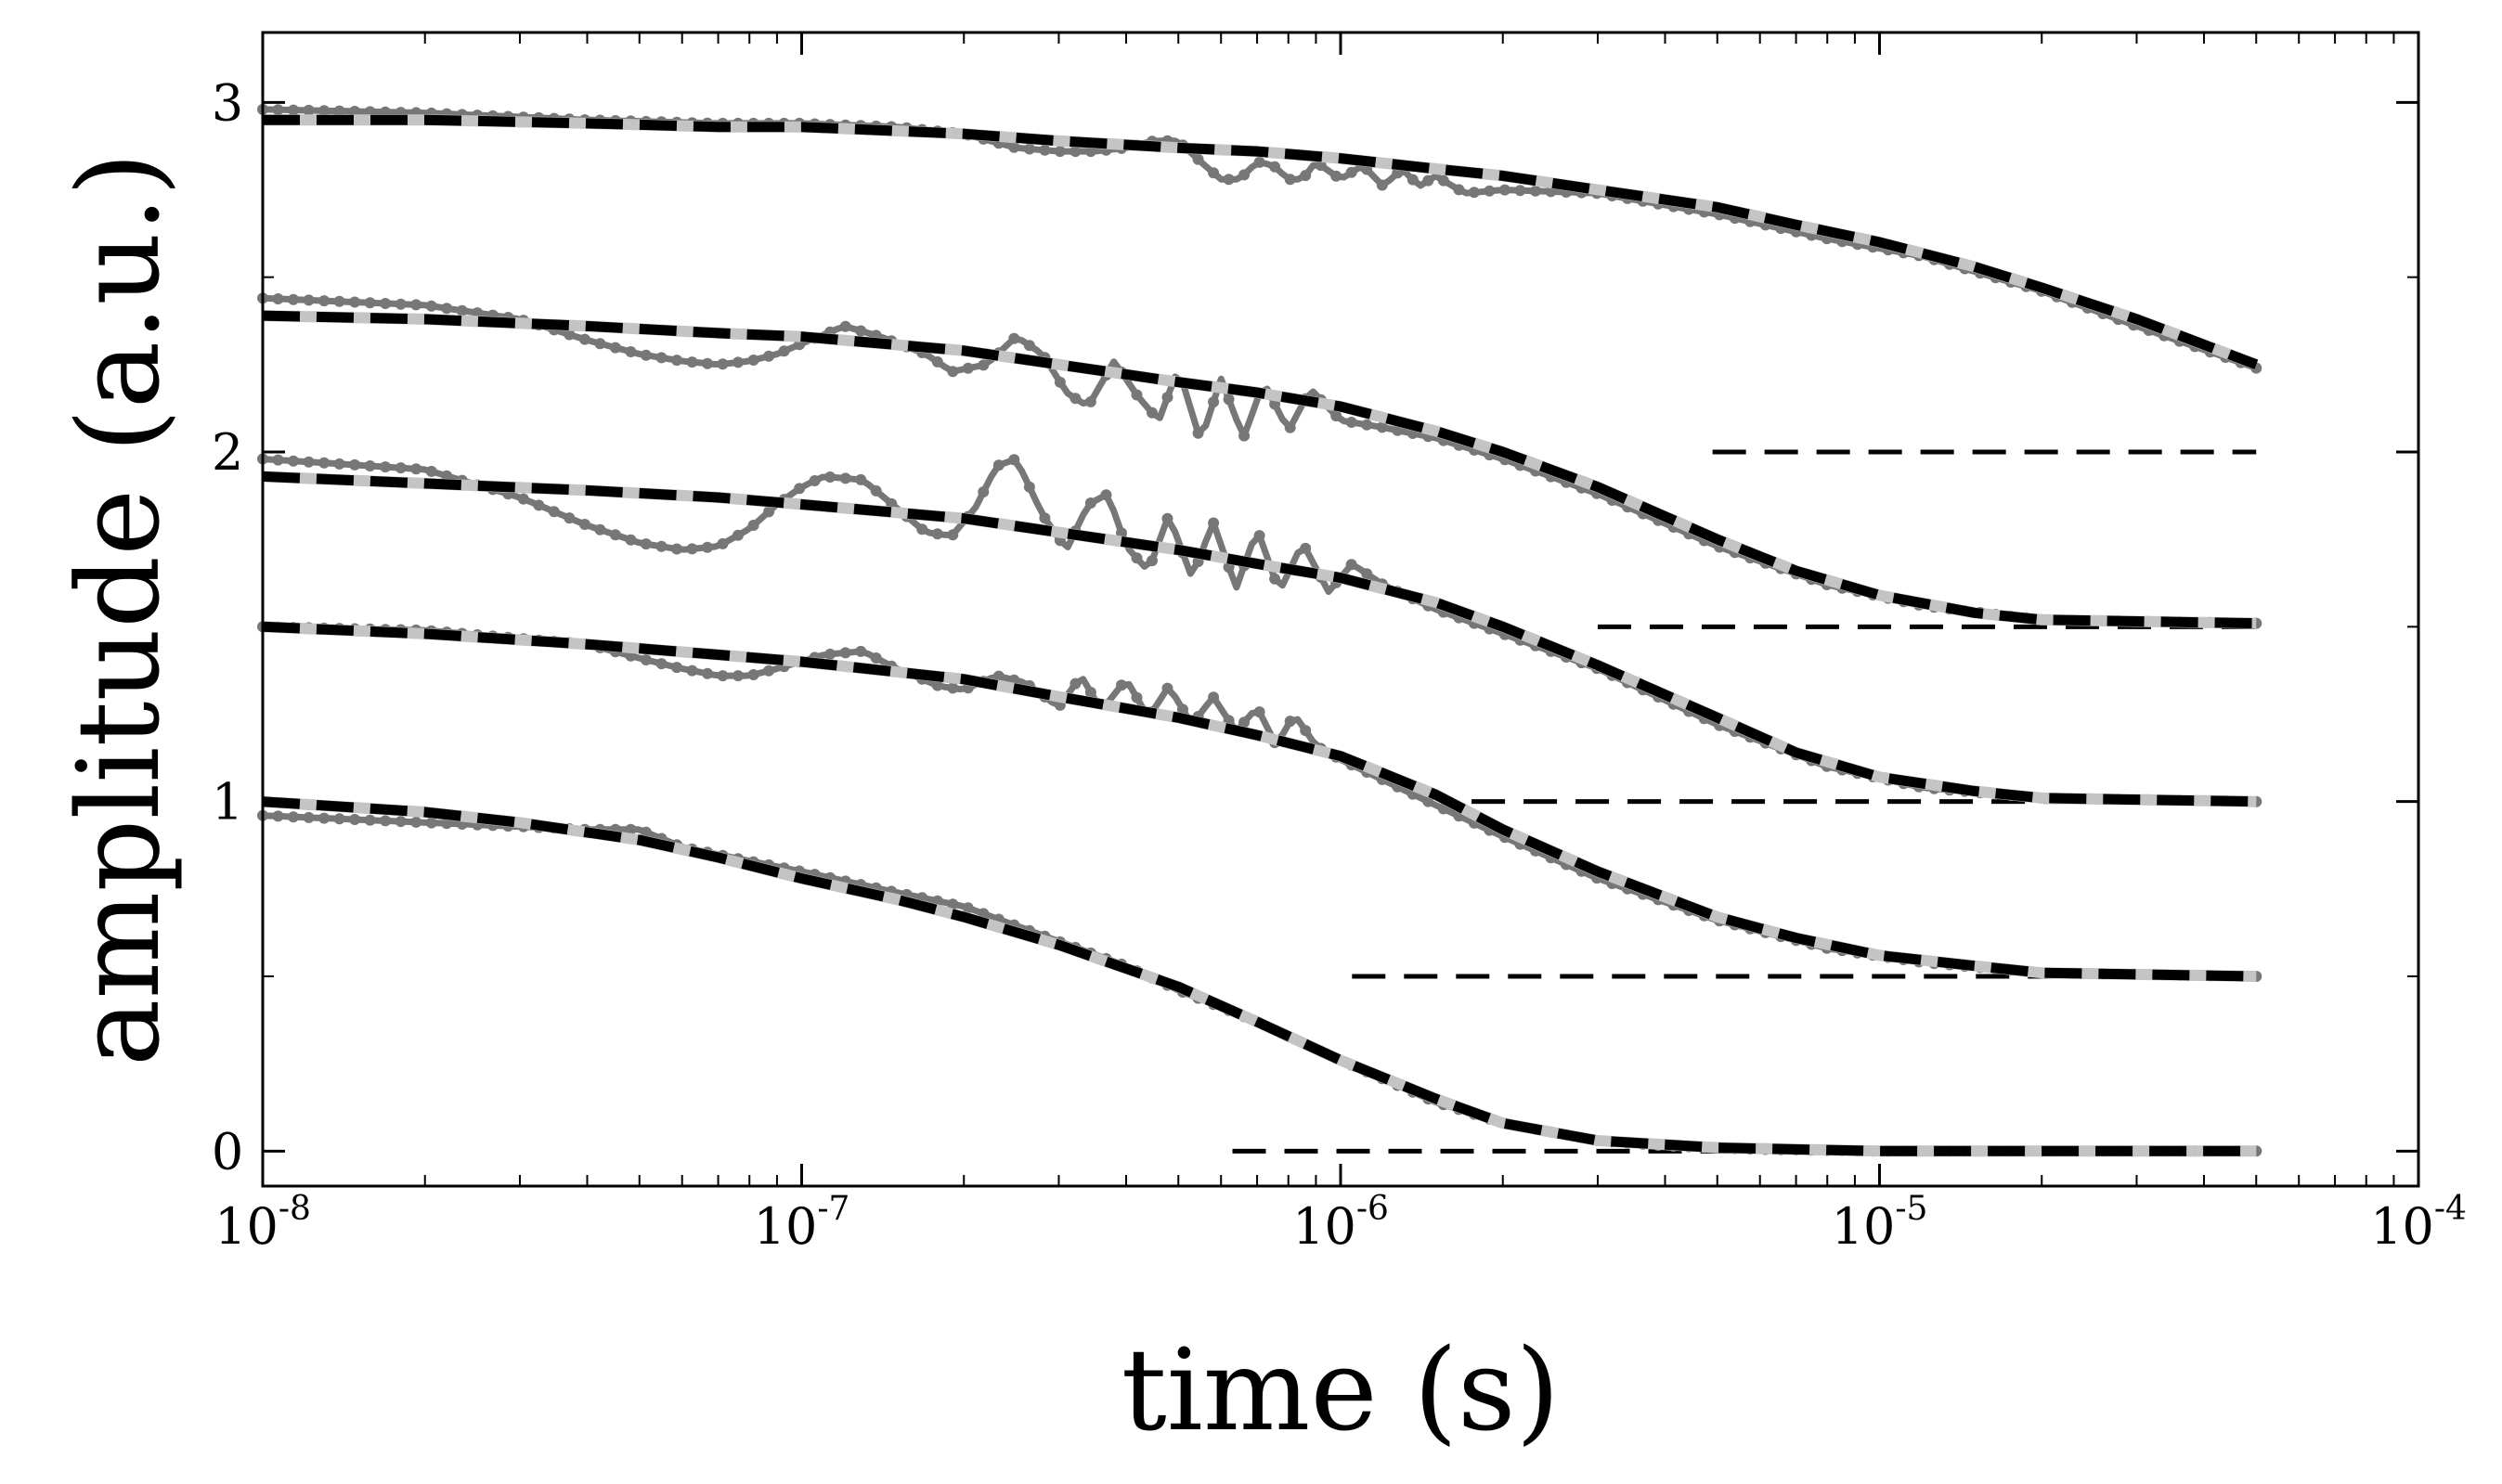  What do you see at coordinates (802, 1223) in the screenshot?
I see `x-tick-label: 10⁻⁷` at bounding box center [802, 1223].